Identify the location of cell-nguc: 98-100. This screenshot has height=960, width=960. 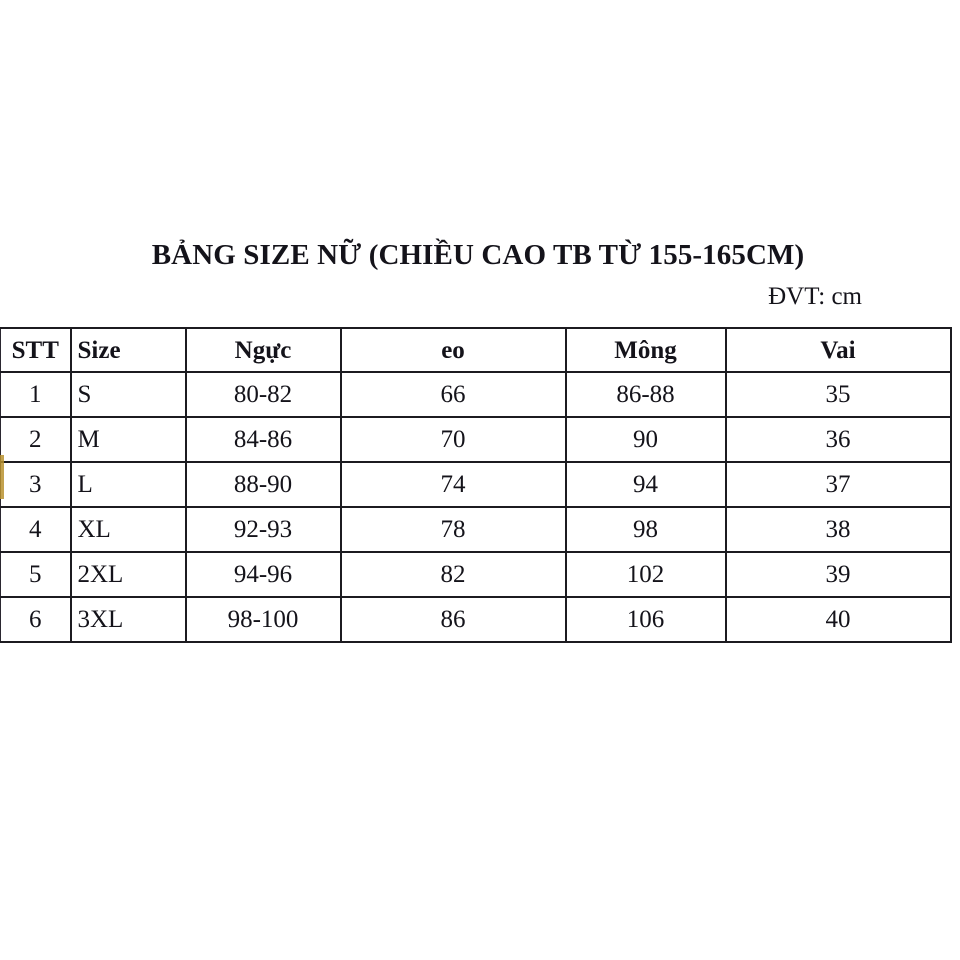
(263, 619).